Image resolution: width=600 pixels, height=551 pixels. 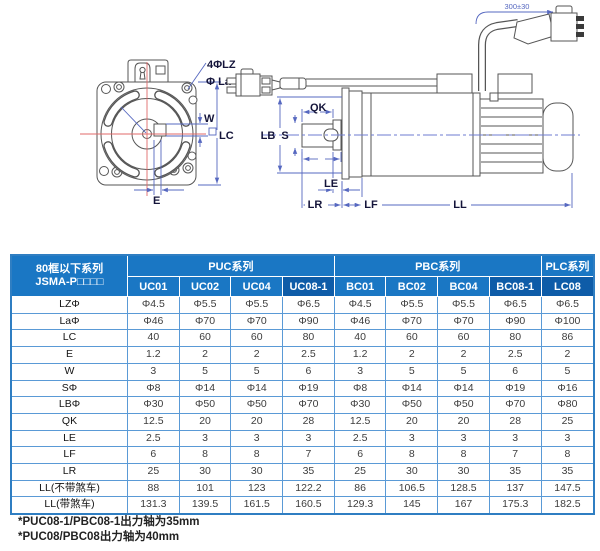 What do you see at coordinates (567, 489) in the screenshot?
I see `dimension-value-cell: 147.5` at bounding box center [567, 489].